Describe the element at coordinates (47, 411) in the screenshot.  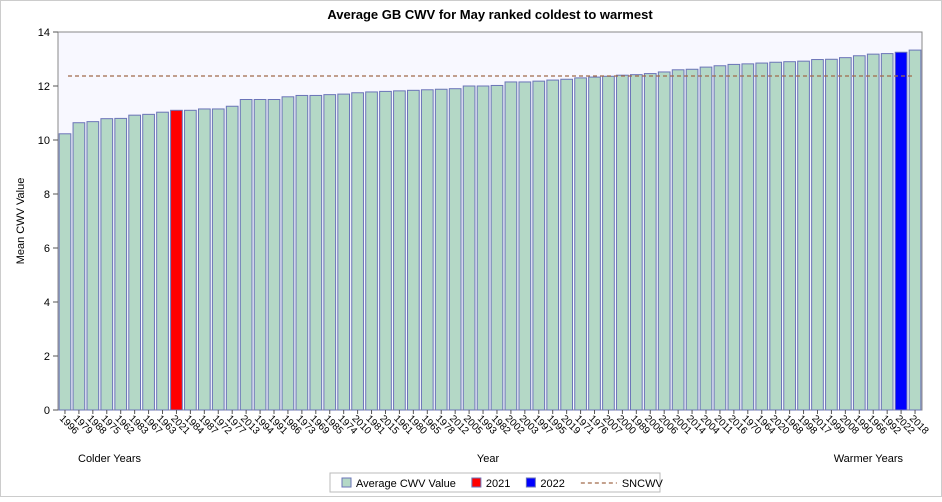
I see `y-tick-label: 0` at that location.